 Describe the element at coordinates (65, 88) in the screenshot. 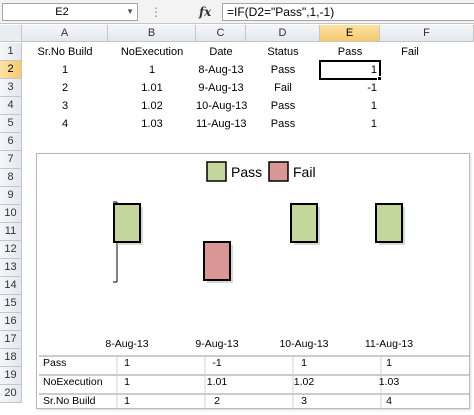

I see `data-cell: 2` at that location.